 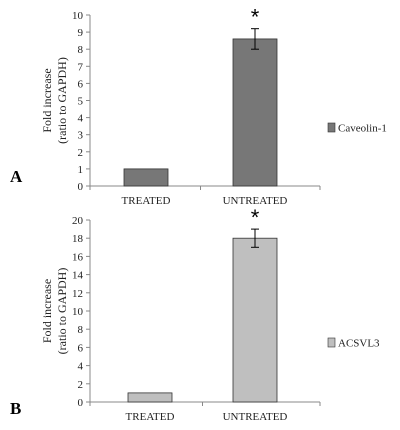 What do you see at coordinates (81, 136) in the screenshot?
I see `y-tick-label: 3` at bounding box center [81, 136].